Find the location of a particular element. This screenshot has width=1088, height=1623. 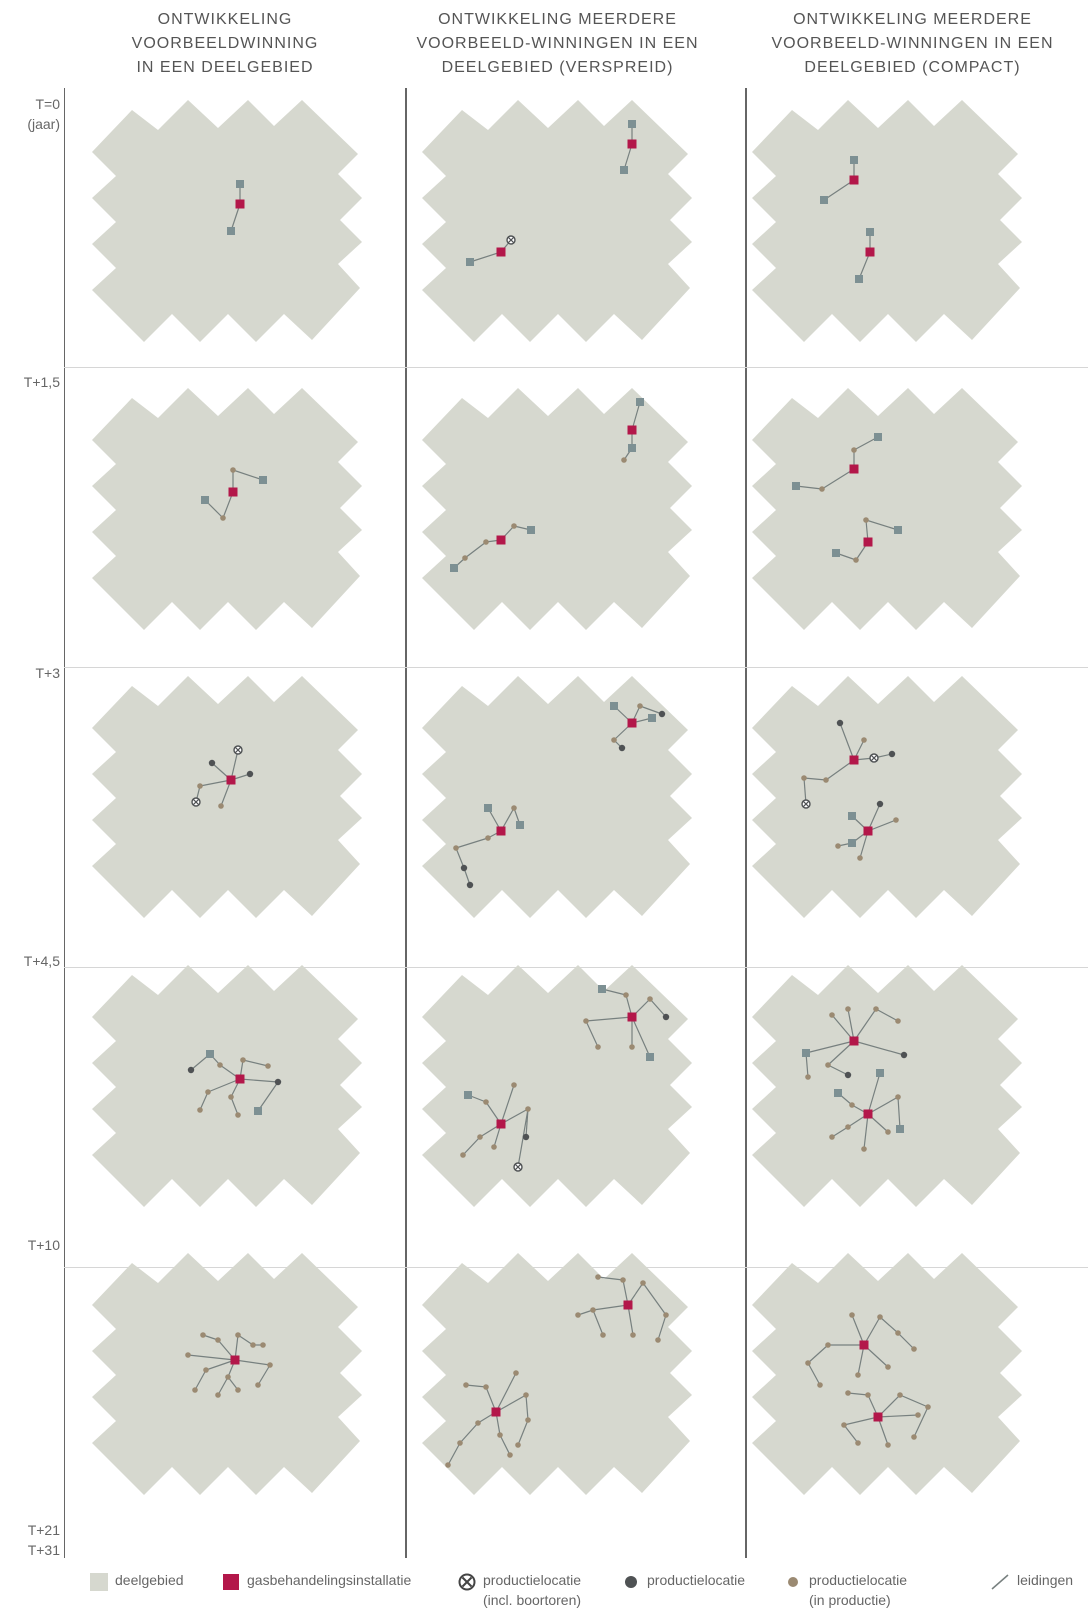

deelgebied-area is located at coordinates (887, 221).